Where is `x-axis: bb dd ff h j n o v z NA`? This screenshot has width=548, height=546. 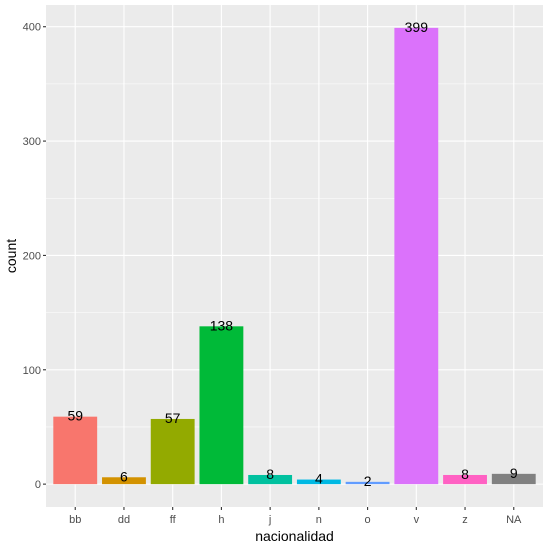 x-axis: bb dd ff h j n o v z NA is located at coordinates (295, 516).